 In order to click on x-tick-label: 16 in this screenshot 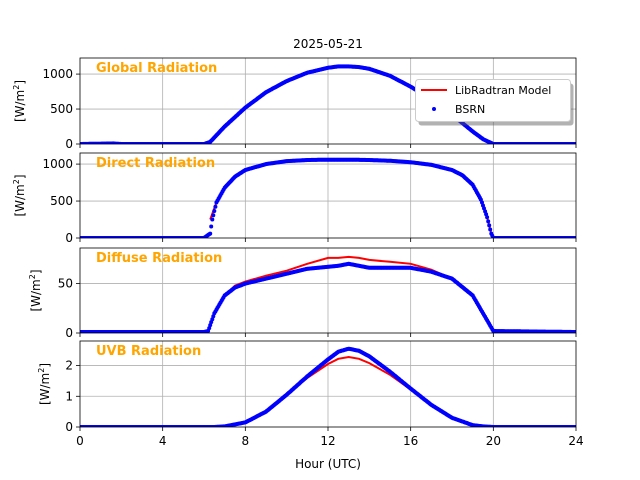, I will do `click(410, 441)`.